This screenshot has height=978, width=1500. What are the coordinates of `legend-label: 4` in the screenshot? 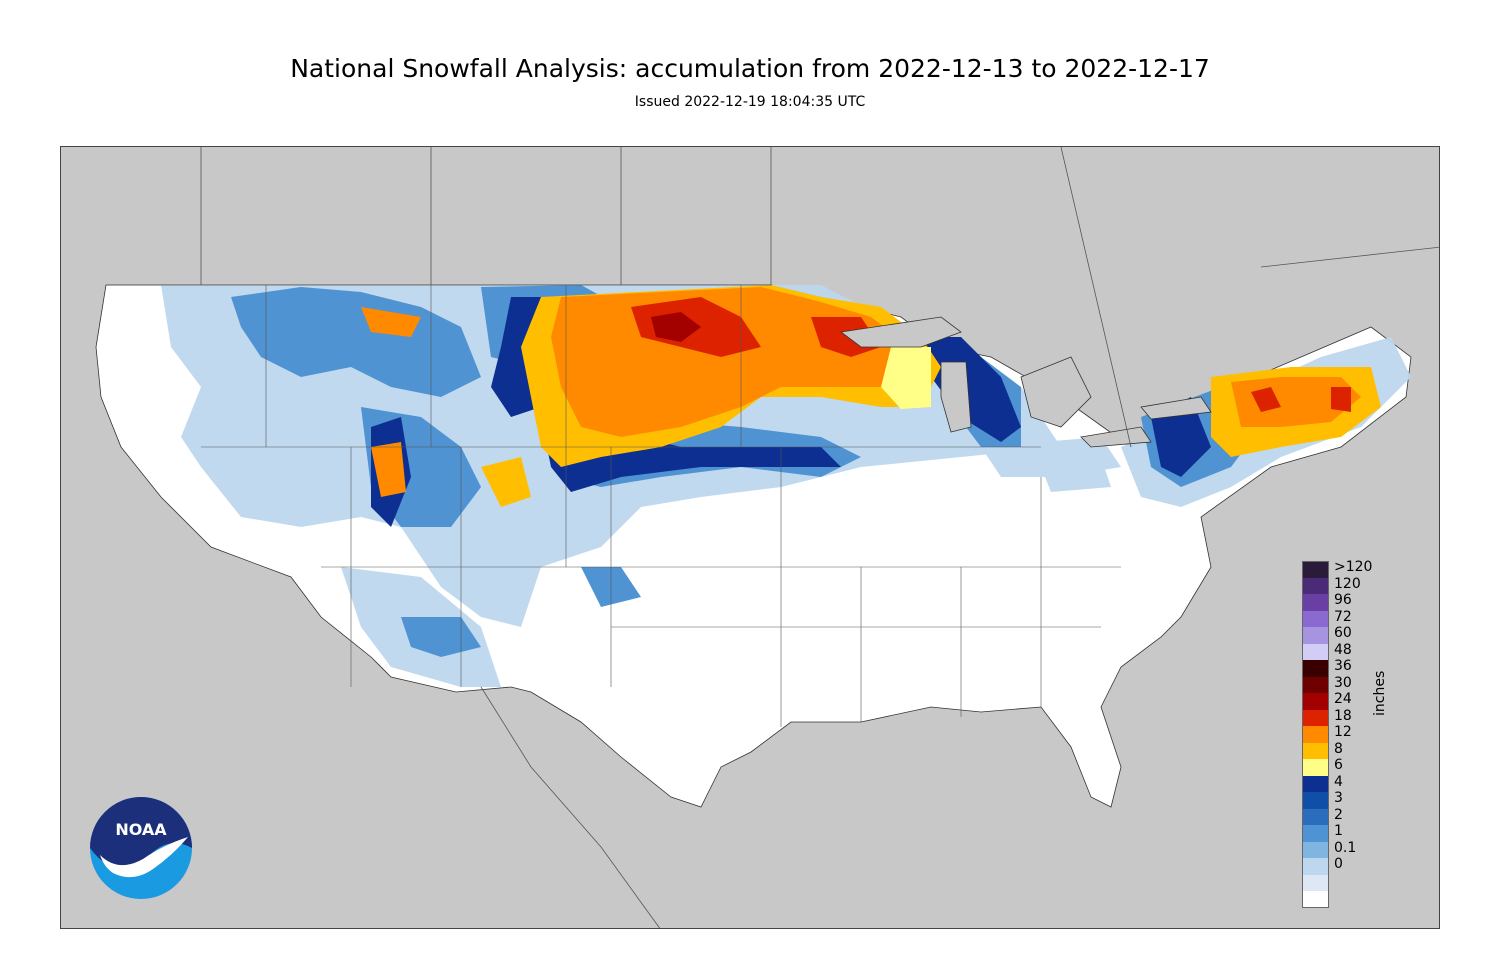 It's located at (1338, 781).